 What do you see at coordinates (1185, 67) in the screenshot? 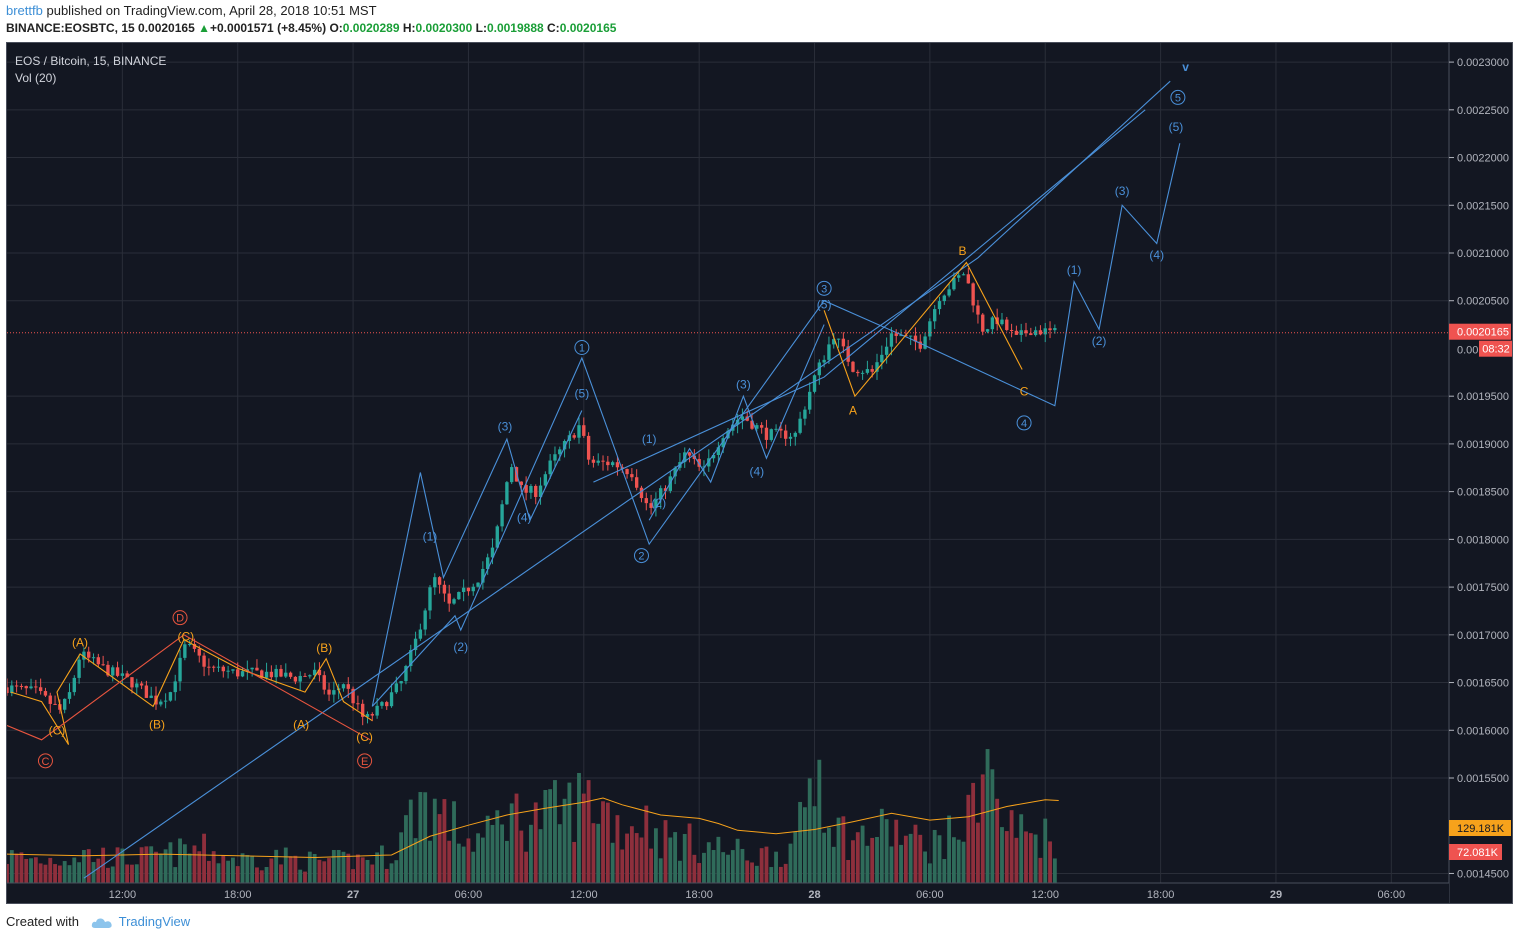
I see `wave-label: v` at bounding box center [1185, 67].